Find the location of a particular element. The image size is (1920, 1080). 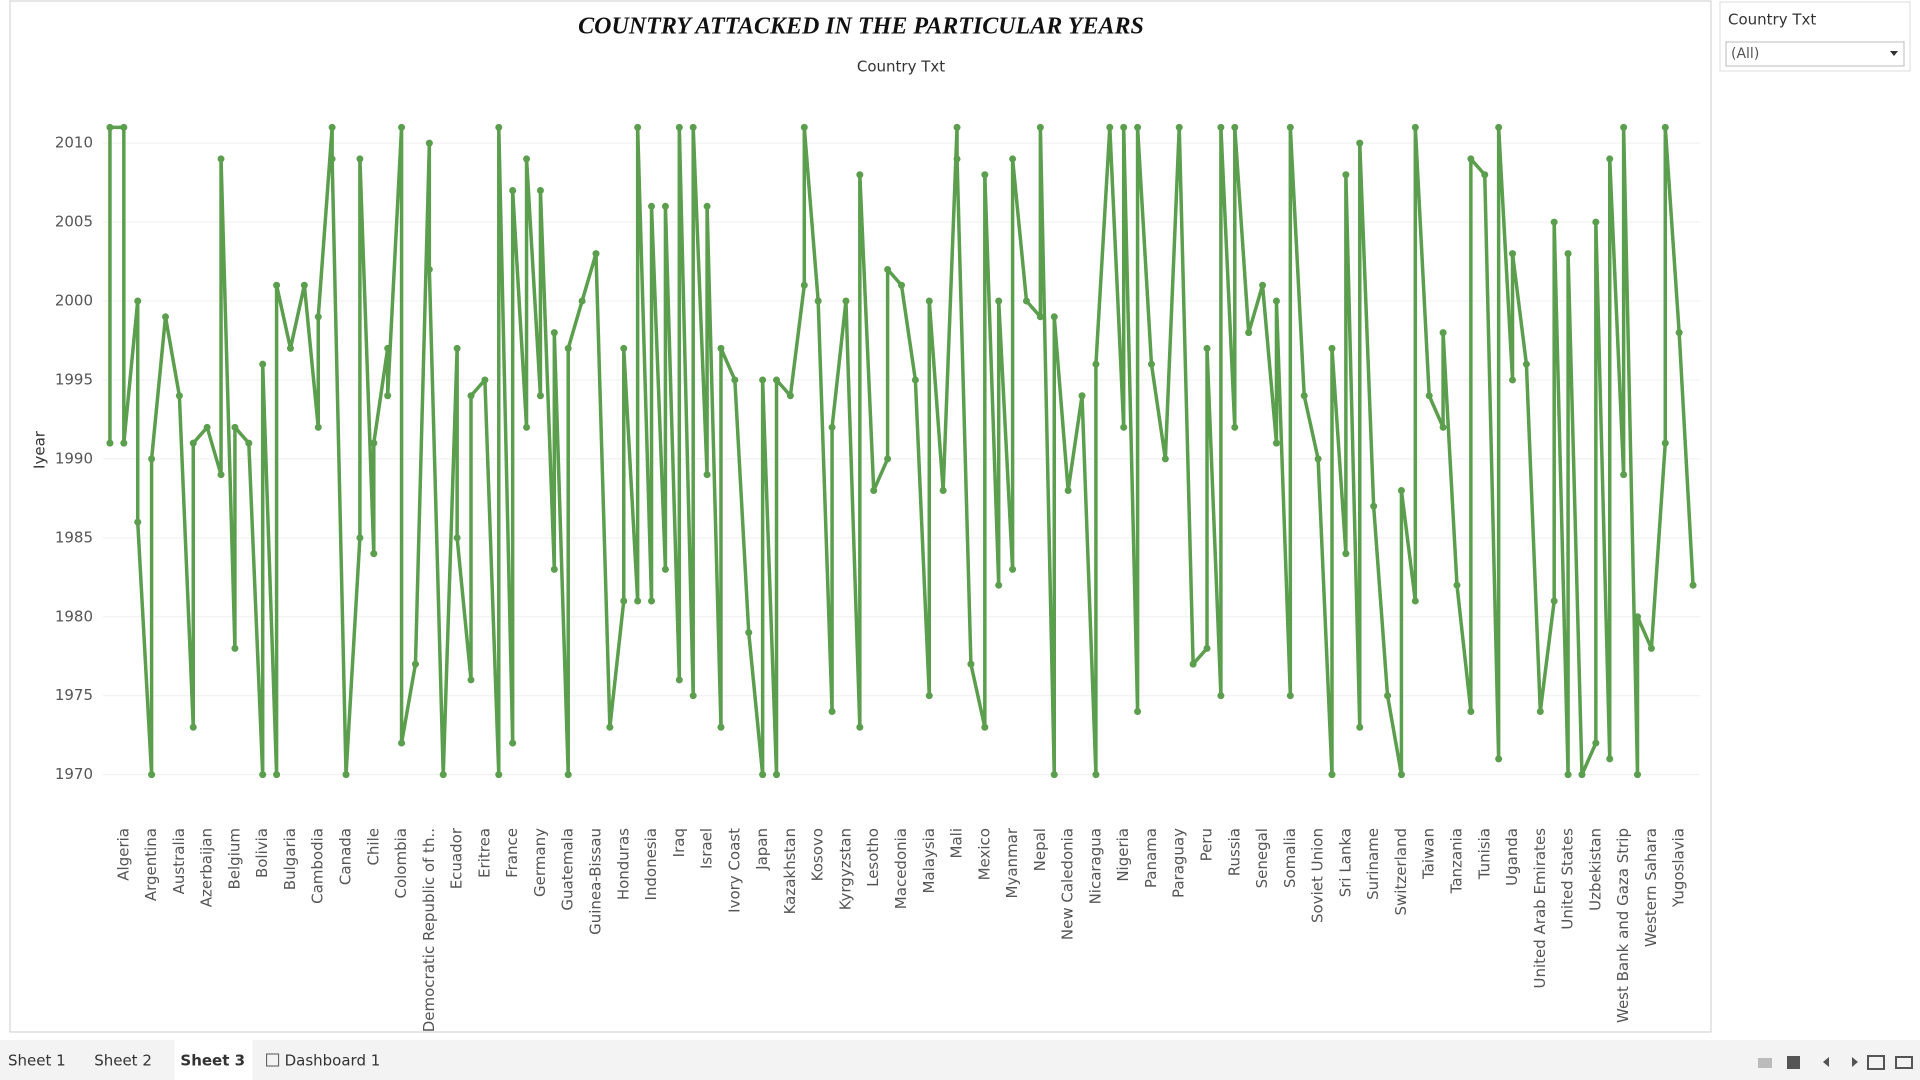

y-tick-label: 1990 is located at coordinates (74, 458).